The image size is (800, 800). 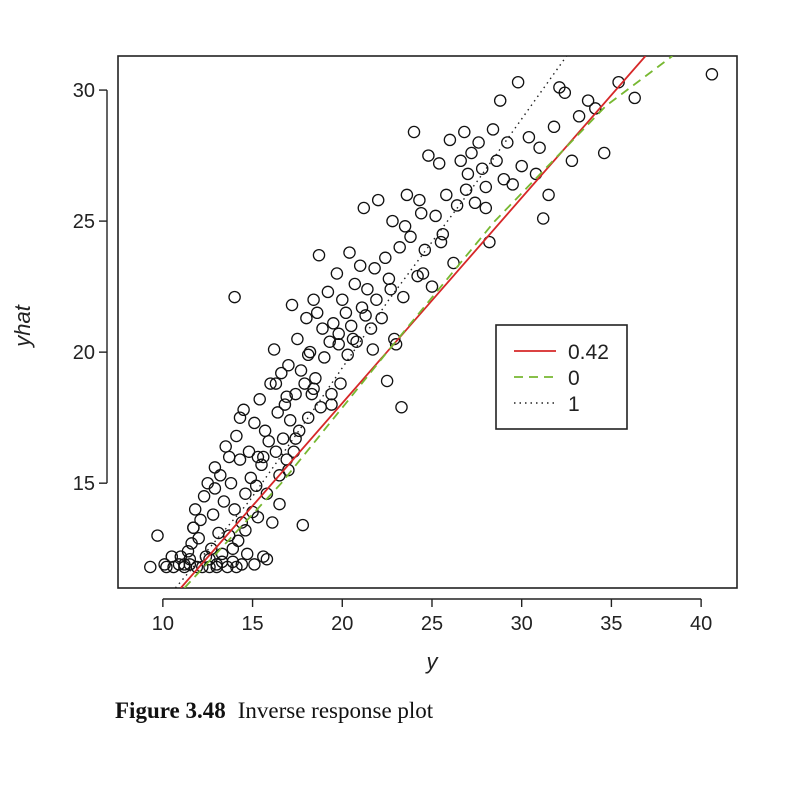 What do you see at coordinates (163, 624) in the screenshot?
I see `x-tick-label: 10` at bounding box center [163, 624].